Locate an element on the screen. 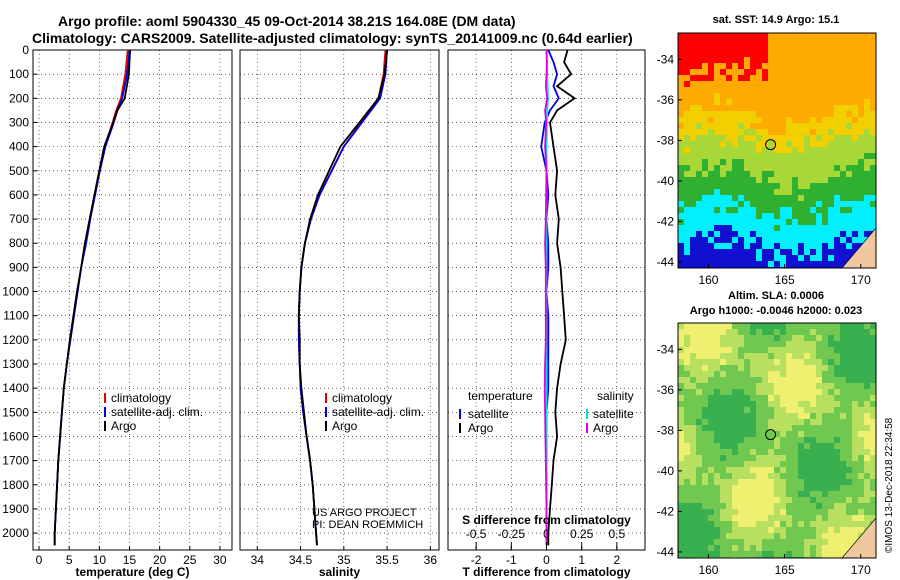 This screenshot has width=900, height=580. map-y-tick-label: -42 is located at coordinates (666, 511).